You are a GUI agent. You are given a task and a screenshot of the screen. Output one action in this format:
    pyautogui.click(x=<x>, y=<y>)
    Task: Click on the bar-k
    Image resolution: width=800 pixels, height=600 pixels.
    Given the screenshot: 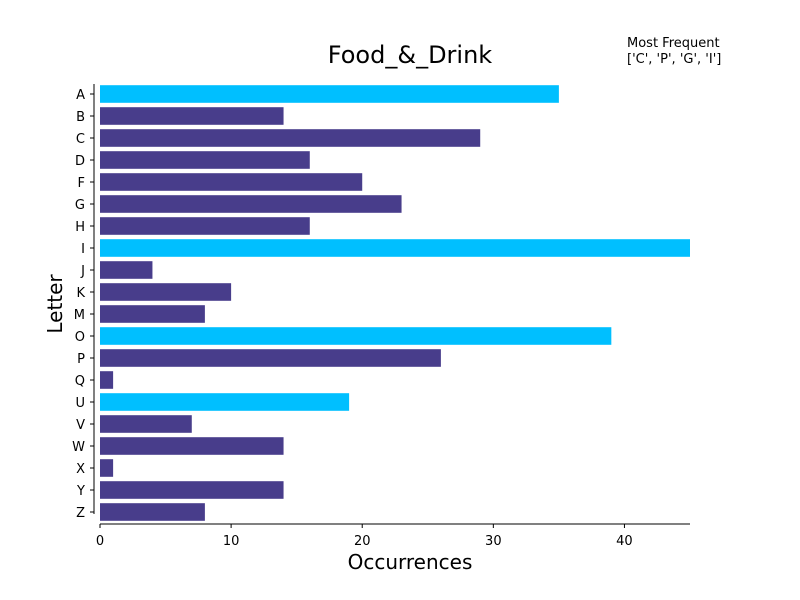 What is the action you would take?
    pyautogui.click(x=166, y=292)
    